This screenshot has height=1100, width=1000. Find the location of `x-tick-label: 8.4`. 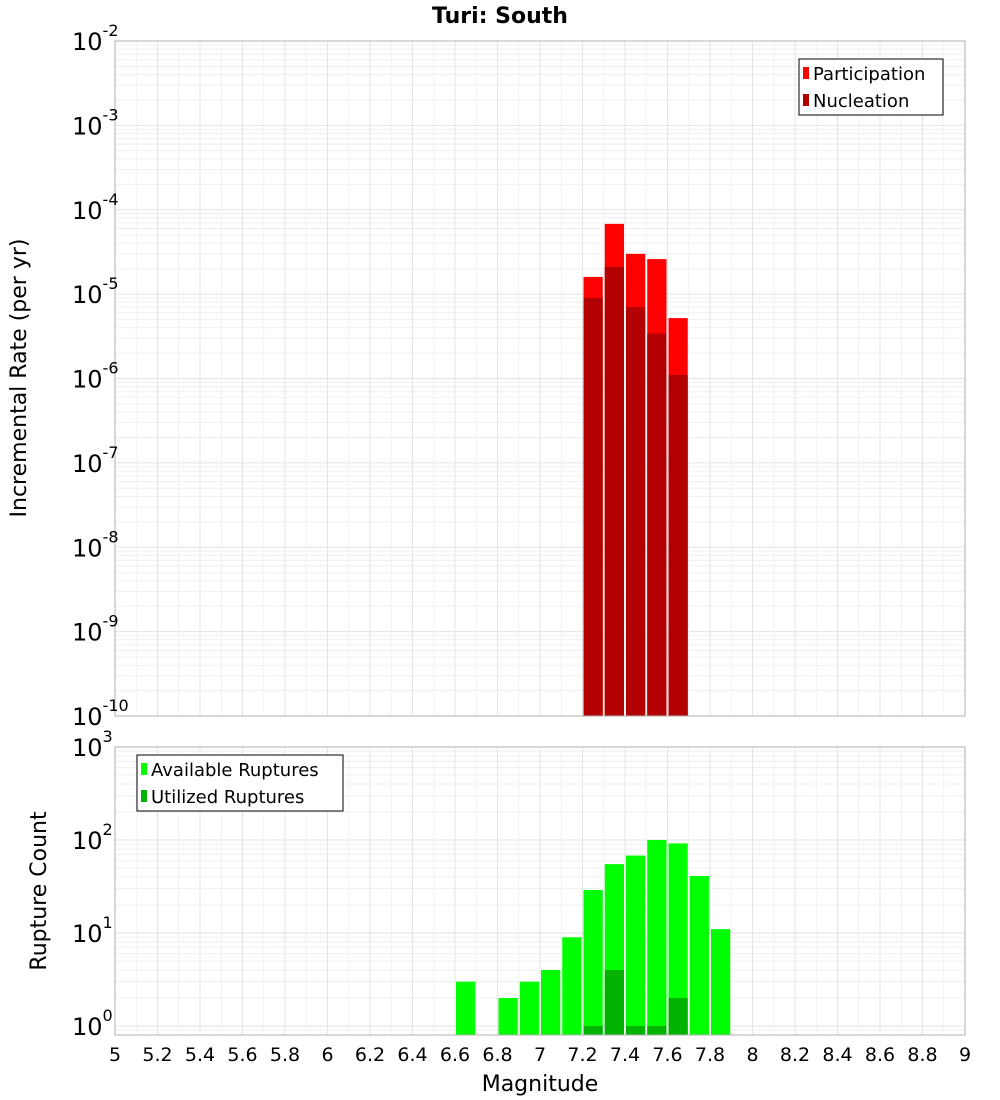

x-tick-label: 8.4 is located at coordinates (837, 1055).